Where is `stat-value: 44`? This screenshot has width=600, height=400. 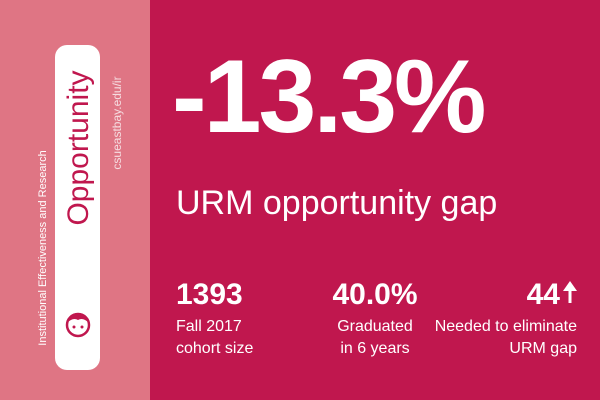 stat-value: 44 is located at coordinates (544, 294).